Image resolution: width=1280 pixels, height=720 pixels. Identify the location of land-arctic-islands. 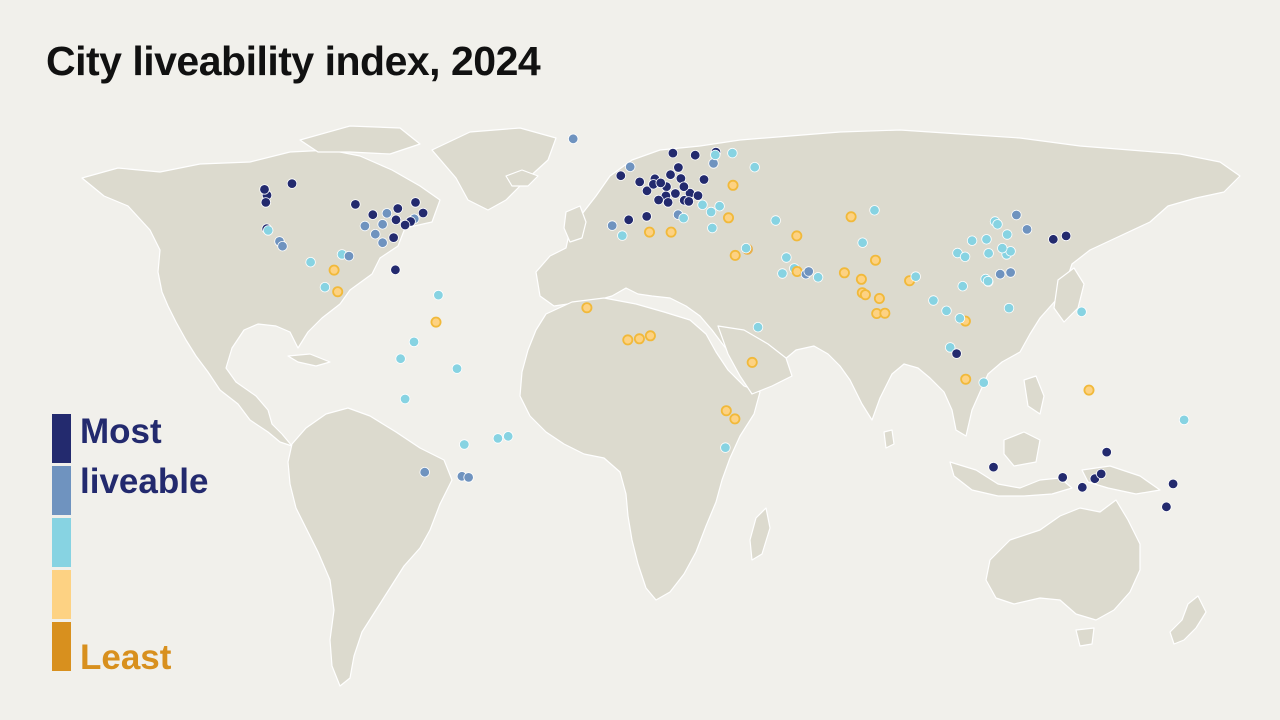
(360, 140).